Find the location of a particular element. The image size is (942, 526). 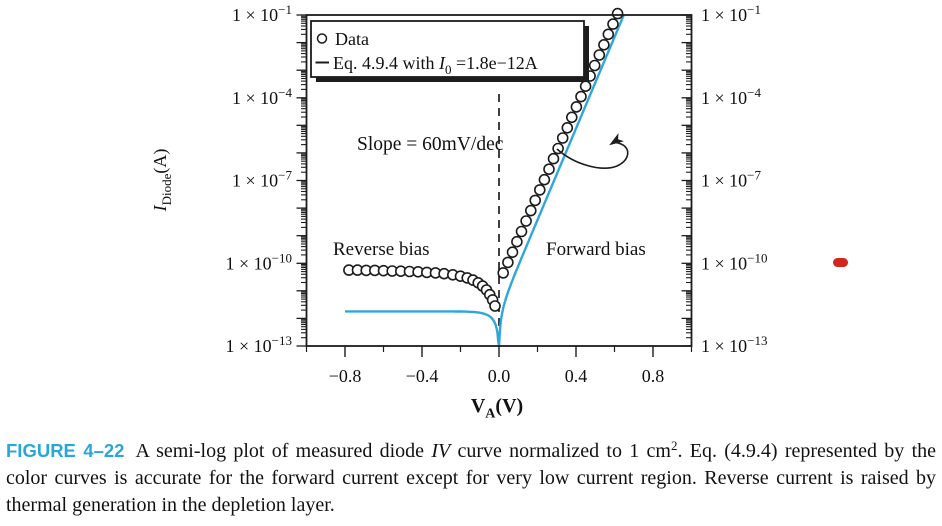

x-tick-label: −0.8 is located at coordinates (345, 376).